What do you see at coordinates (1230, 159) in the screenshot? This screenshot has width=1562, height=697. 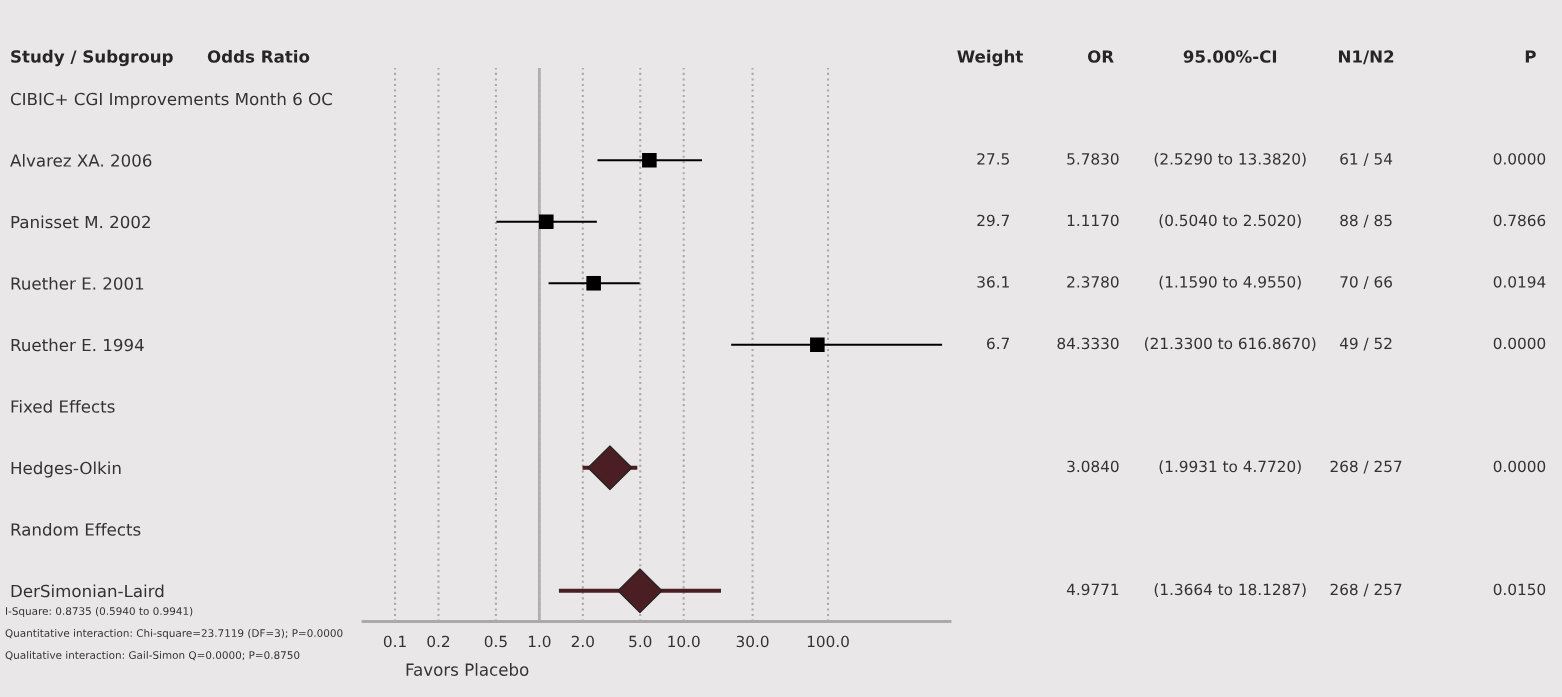 I see `text: (2.5290 to 13.3820)` at bounding box center [1230, 159].